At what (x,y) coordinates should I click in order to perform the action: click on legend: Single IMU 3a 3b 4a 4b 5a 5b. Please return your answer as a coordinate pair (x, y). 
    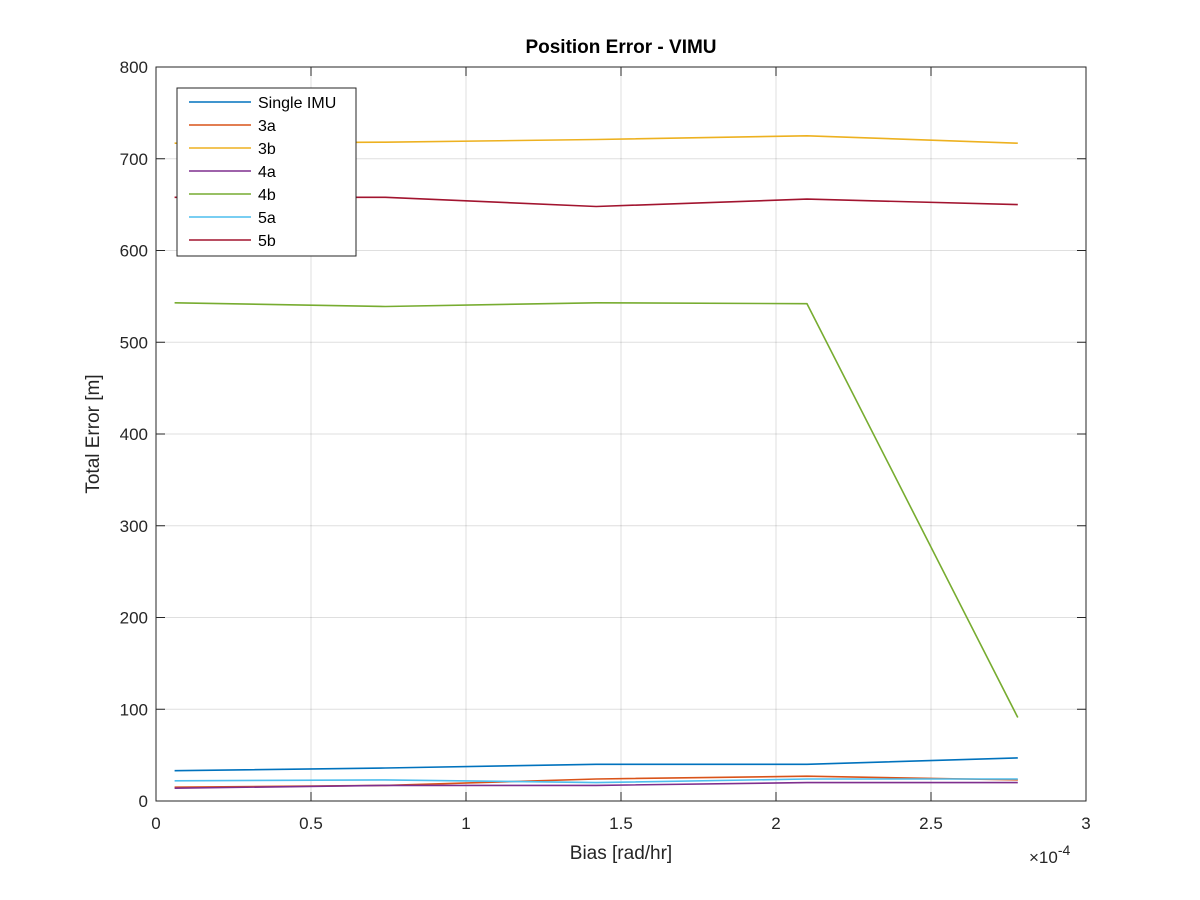
    Looking at the image, I should click on (266, 172).